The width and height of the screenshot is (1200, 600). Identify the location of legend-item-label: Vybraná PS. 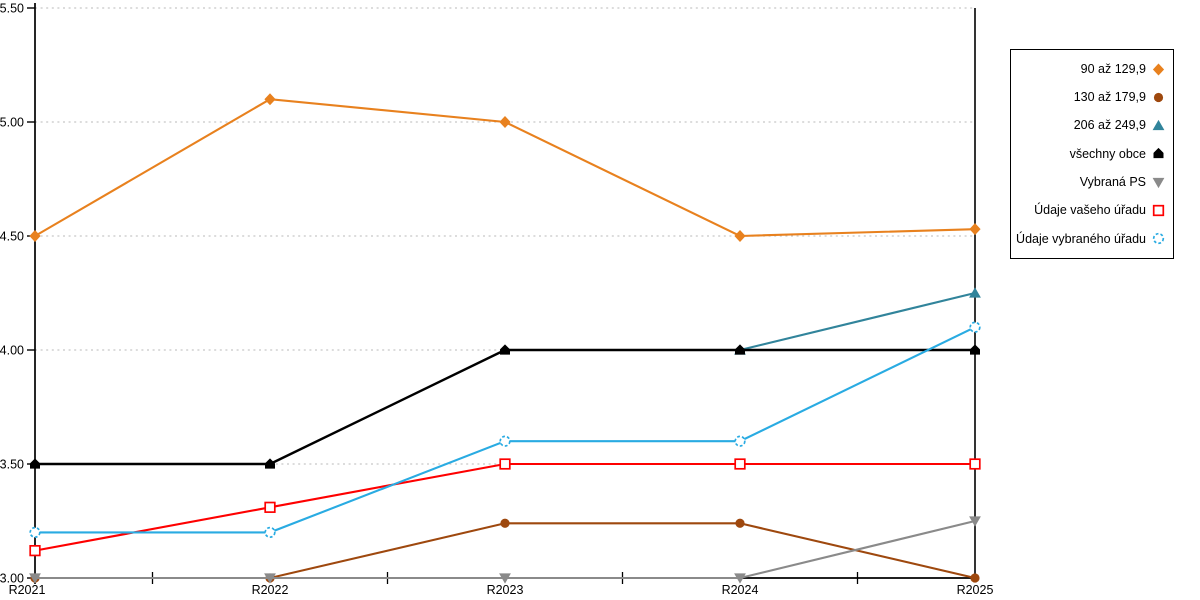
(1112, 182).